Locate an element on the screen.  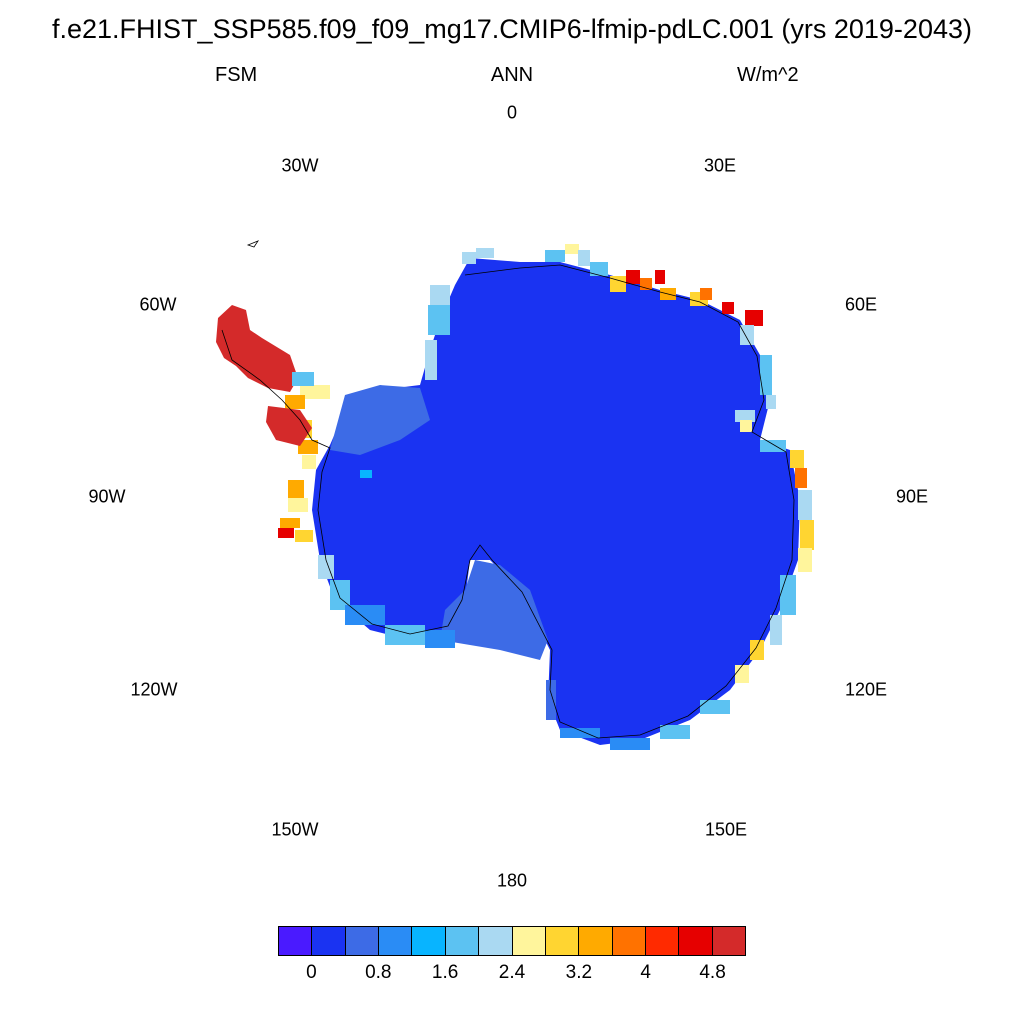
variable-label: FSM is located at coordinates (236, 75).